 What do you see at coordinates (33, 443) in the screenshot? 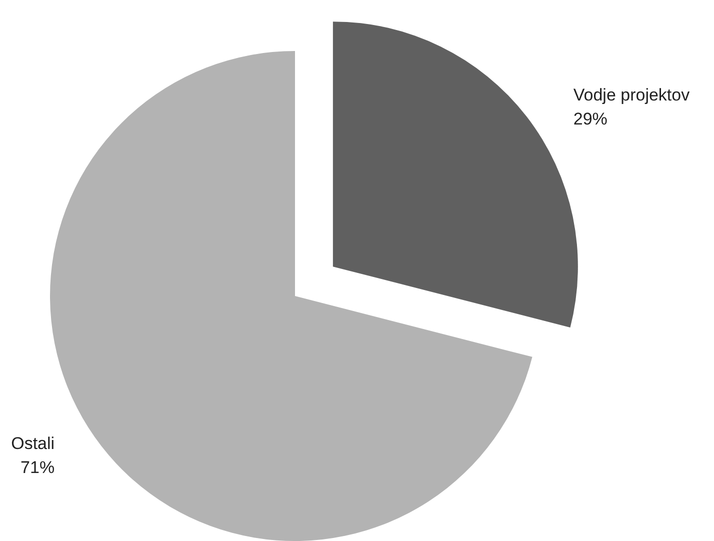
I see `slice-label: Ostali` at bounding box center [33, 443].